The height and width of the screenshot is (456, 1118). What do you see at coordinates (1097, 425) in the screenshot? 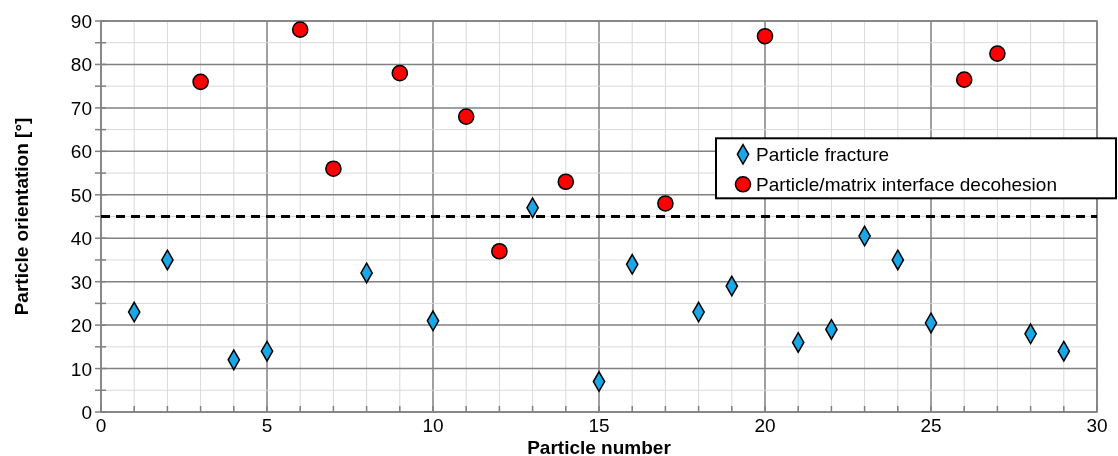
I see `x-tick-label: 30` at bounding box center [1097, 425].